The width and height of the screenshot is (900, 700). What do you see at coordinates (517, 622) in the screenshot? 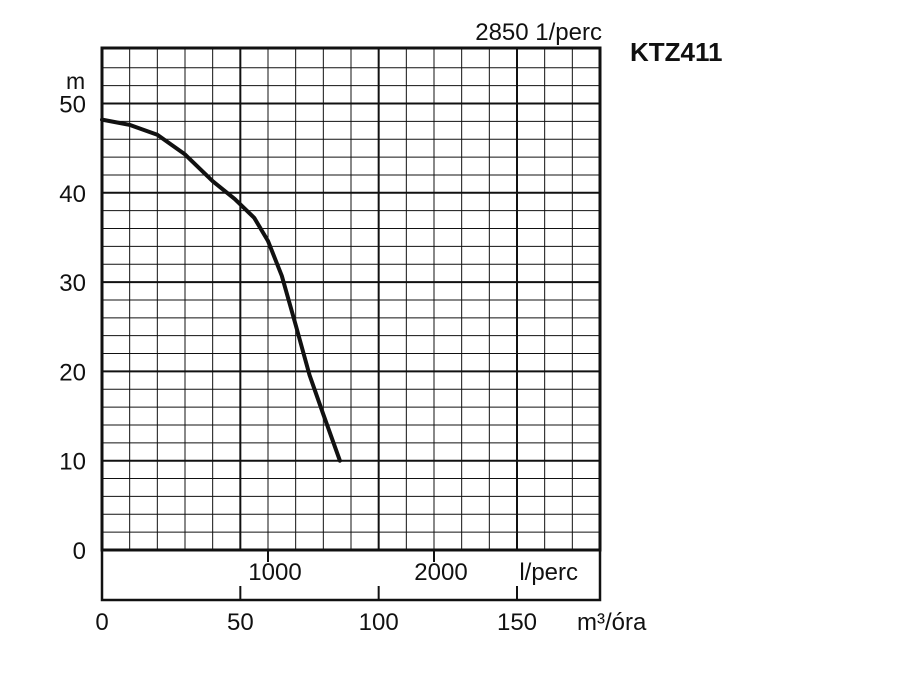
I see `m3h-tick-label: 150` at bounding box center [517, 622].